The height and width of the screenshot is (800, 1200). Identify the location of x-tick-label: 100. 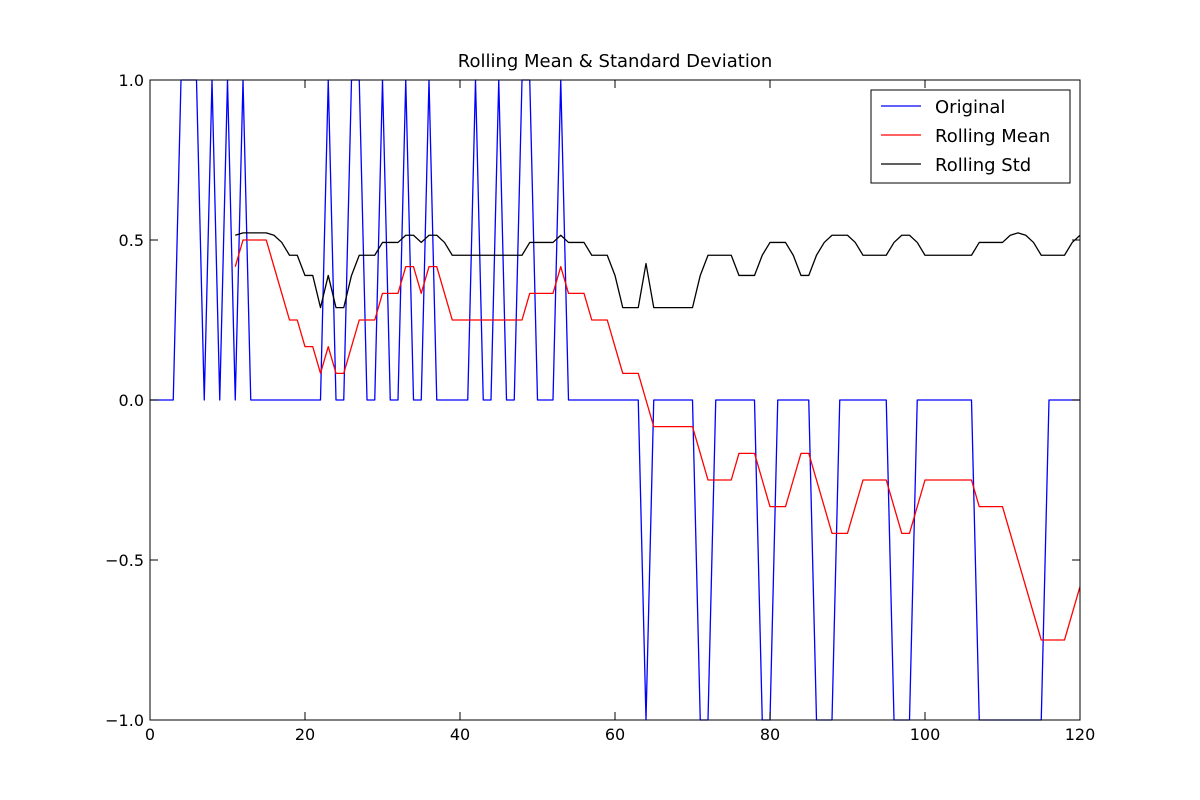
(925, 734).